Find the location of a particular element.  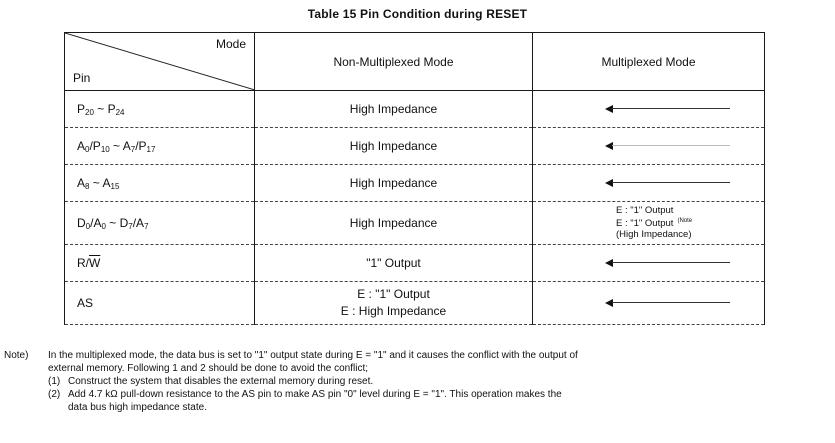

pin-name-part: 17 is located at coordinates (151, 149).